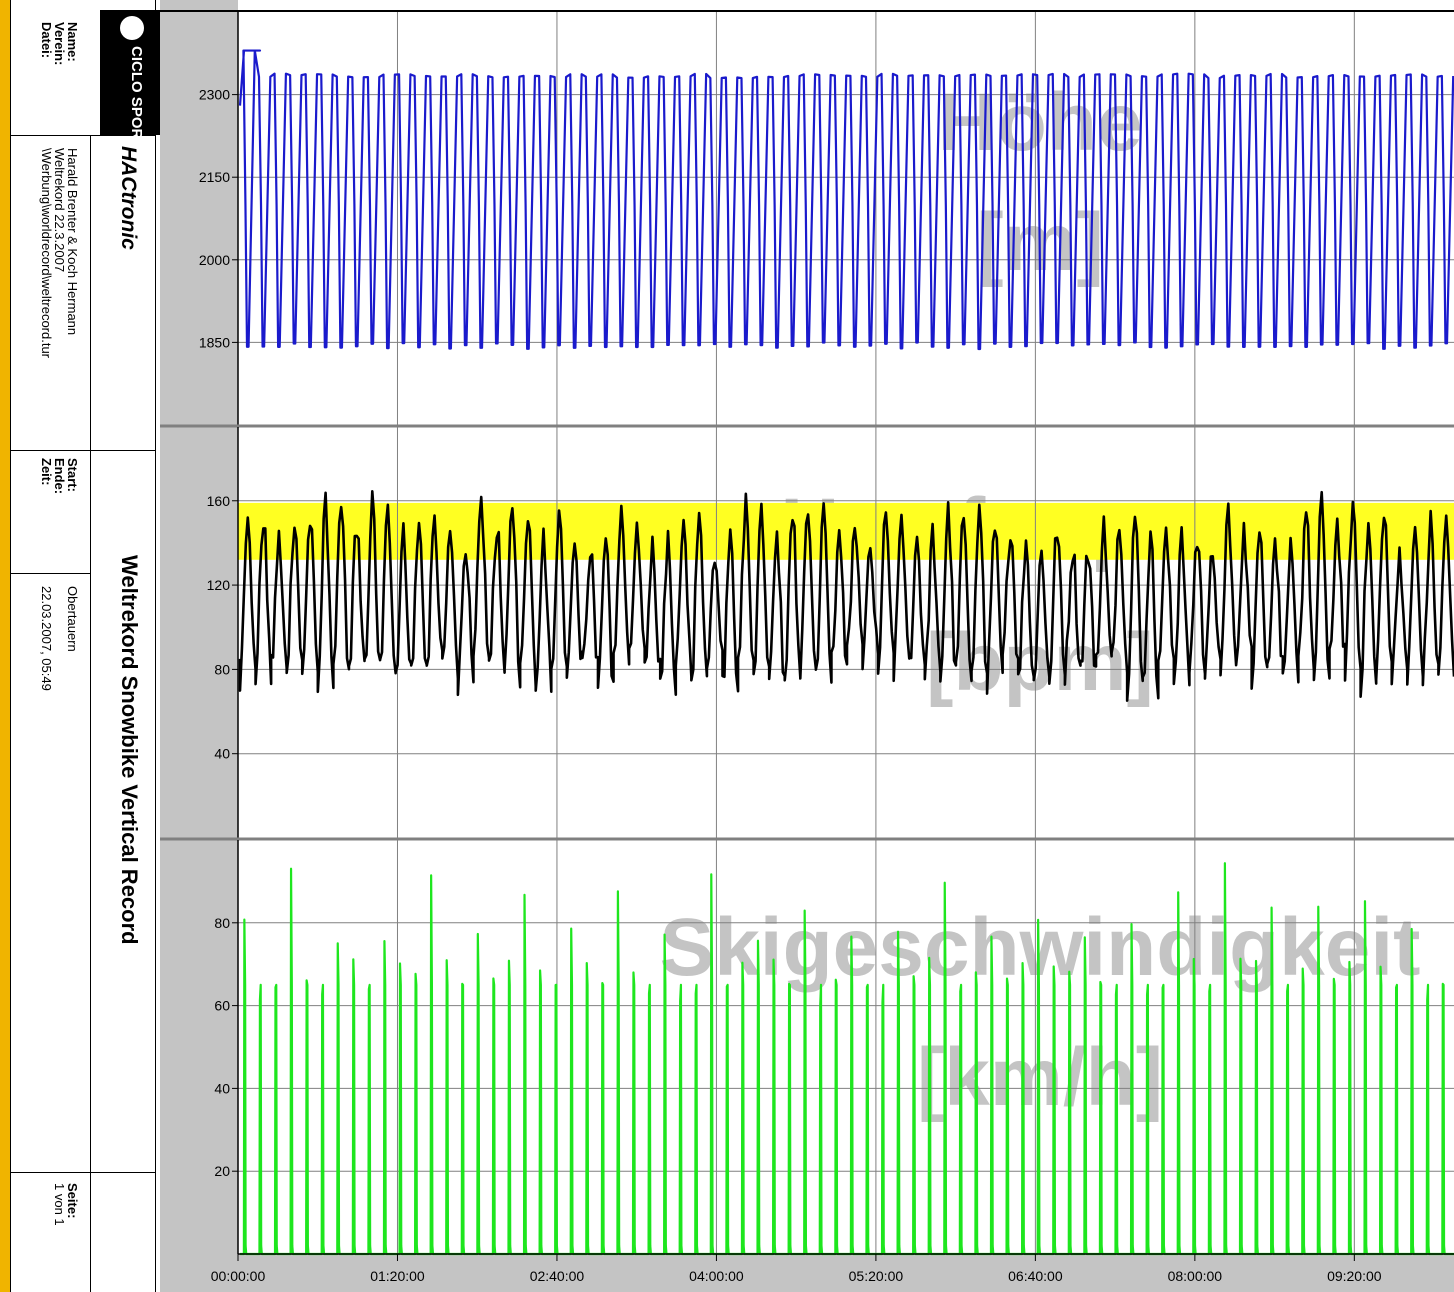 Image resolution: width=1454 pixels, height=1292 pixels. What do you see at coordinates (1035, 1276) in the screenshot?
I see `x-tick-label: 06:40:00` at bounding box center [1035, 1276].